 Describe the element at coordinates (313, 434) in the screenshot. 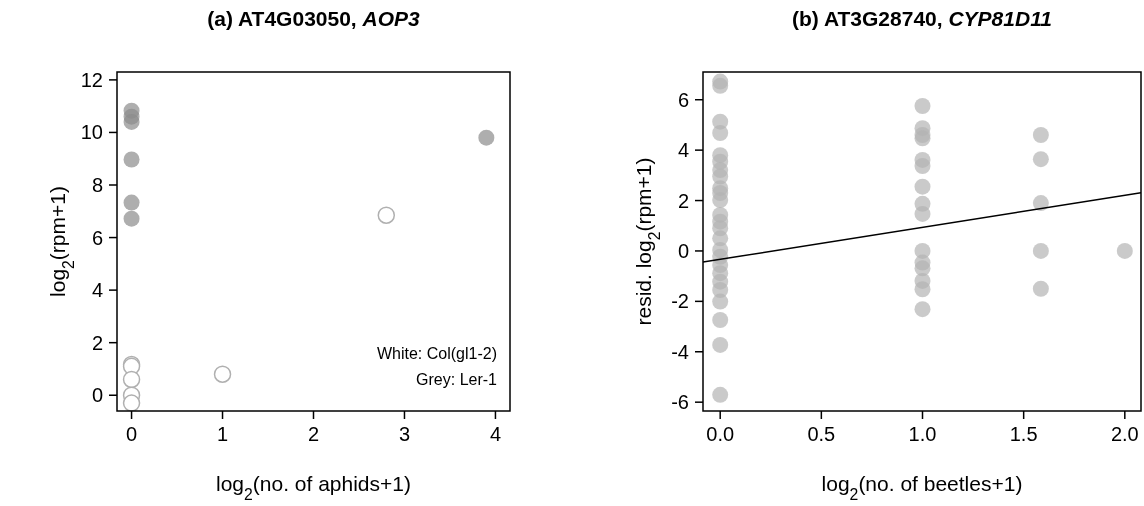

I see `x-tick-label: 2` at that location.